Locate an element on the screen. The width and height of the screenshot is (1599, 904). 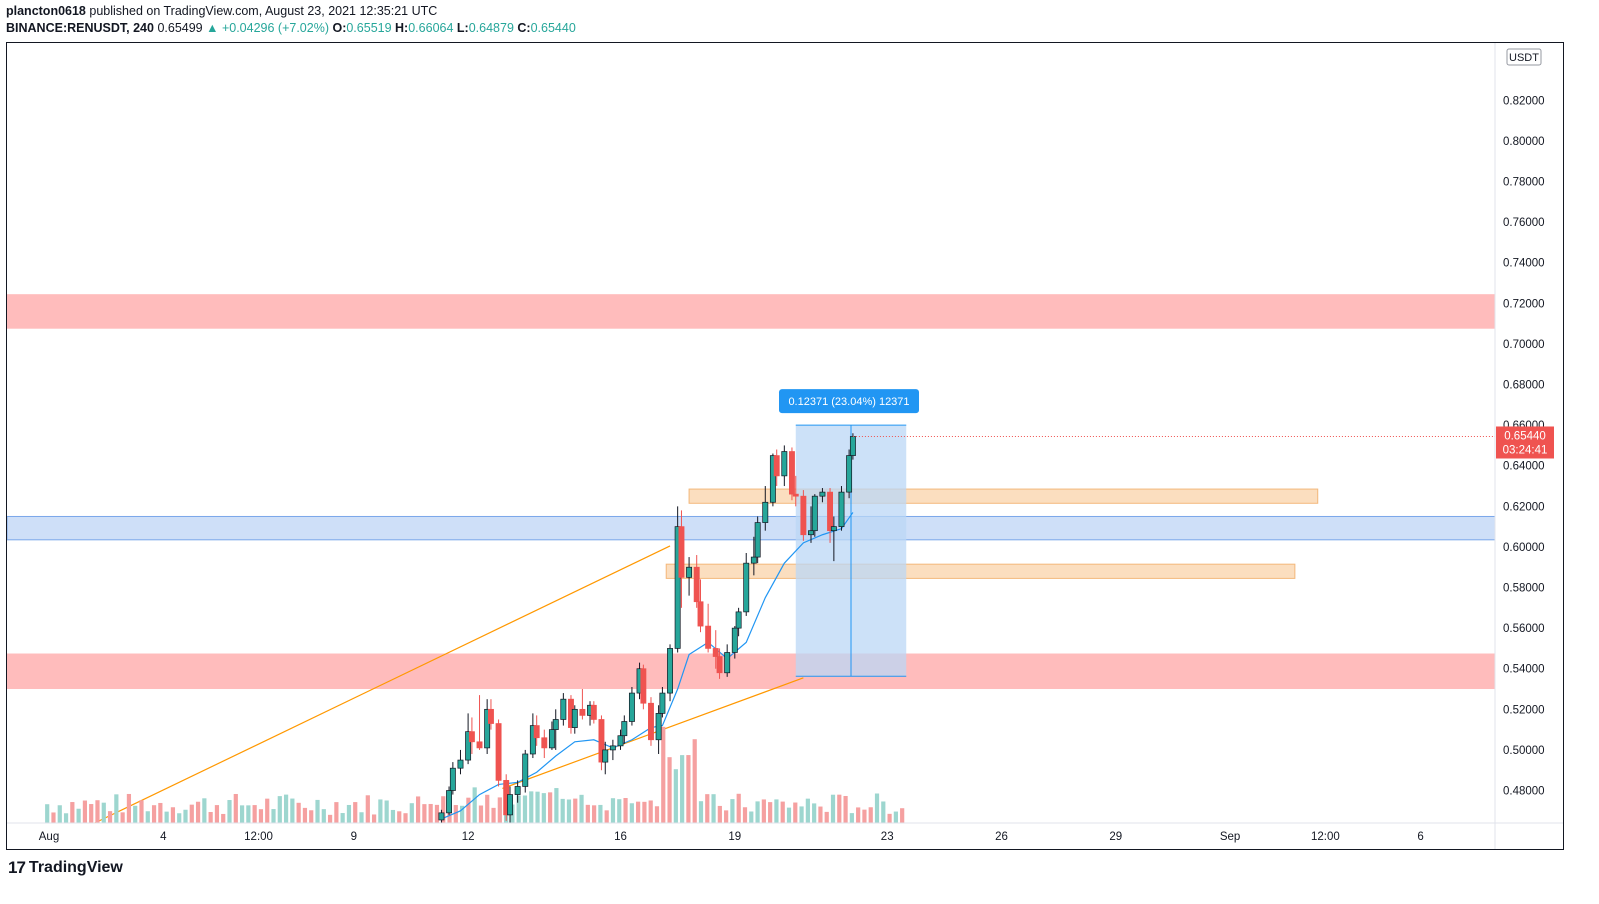
currency-label: USDT is located at coordinates (1524, 58).